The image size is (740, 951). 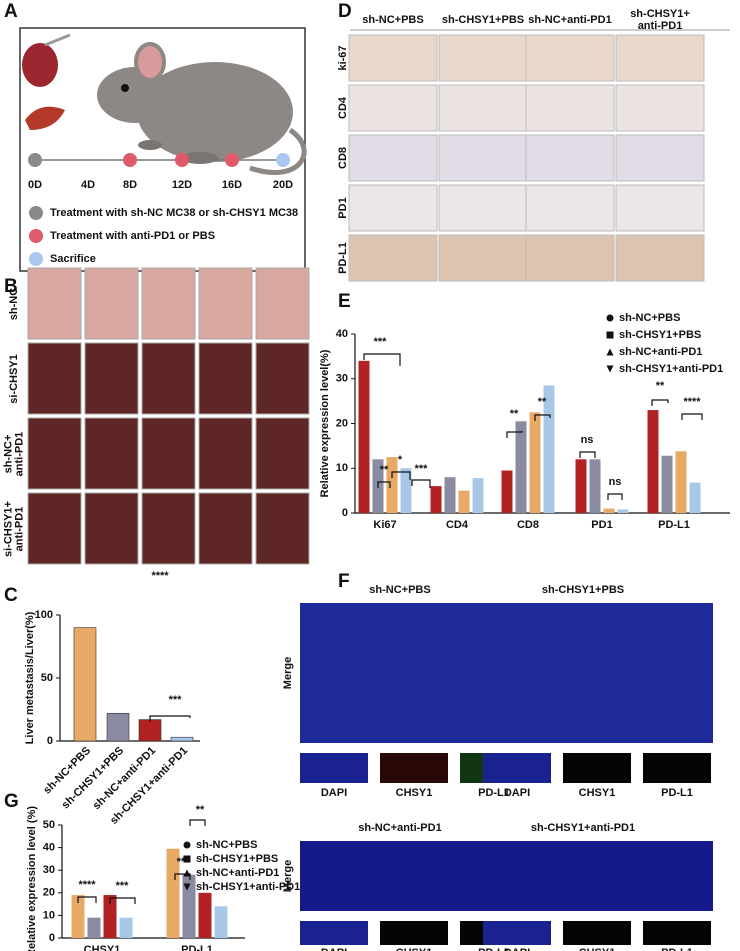 What do you see at coordinates (528, 525) in the screenshot?
I see `x-tick-label: CD8` at bounding box center [528, 525].